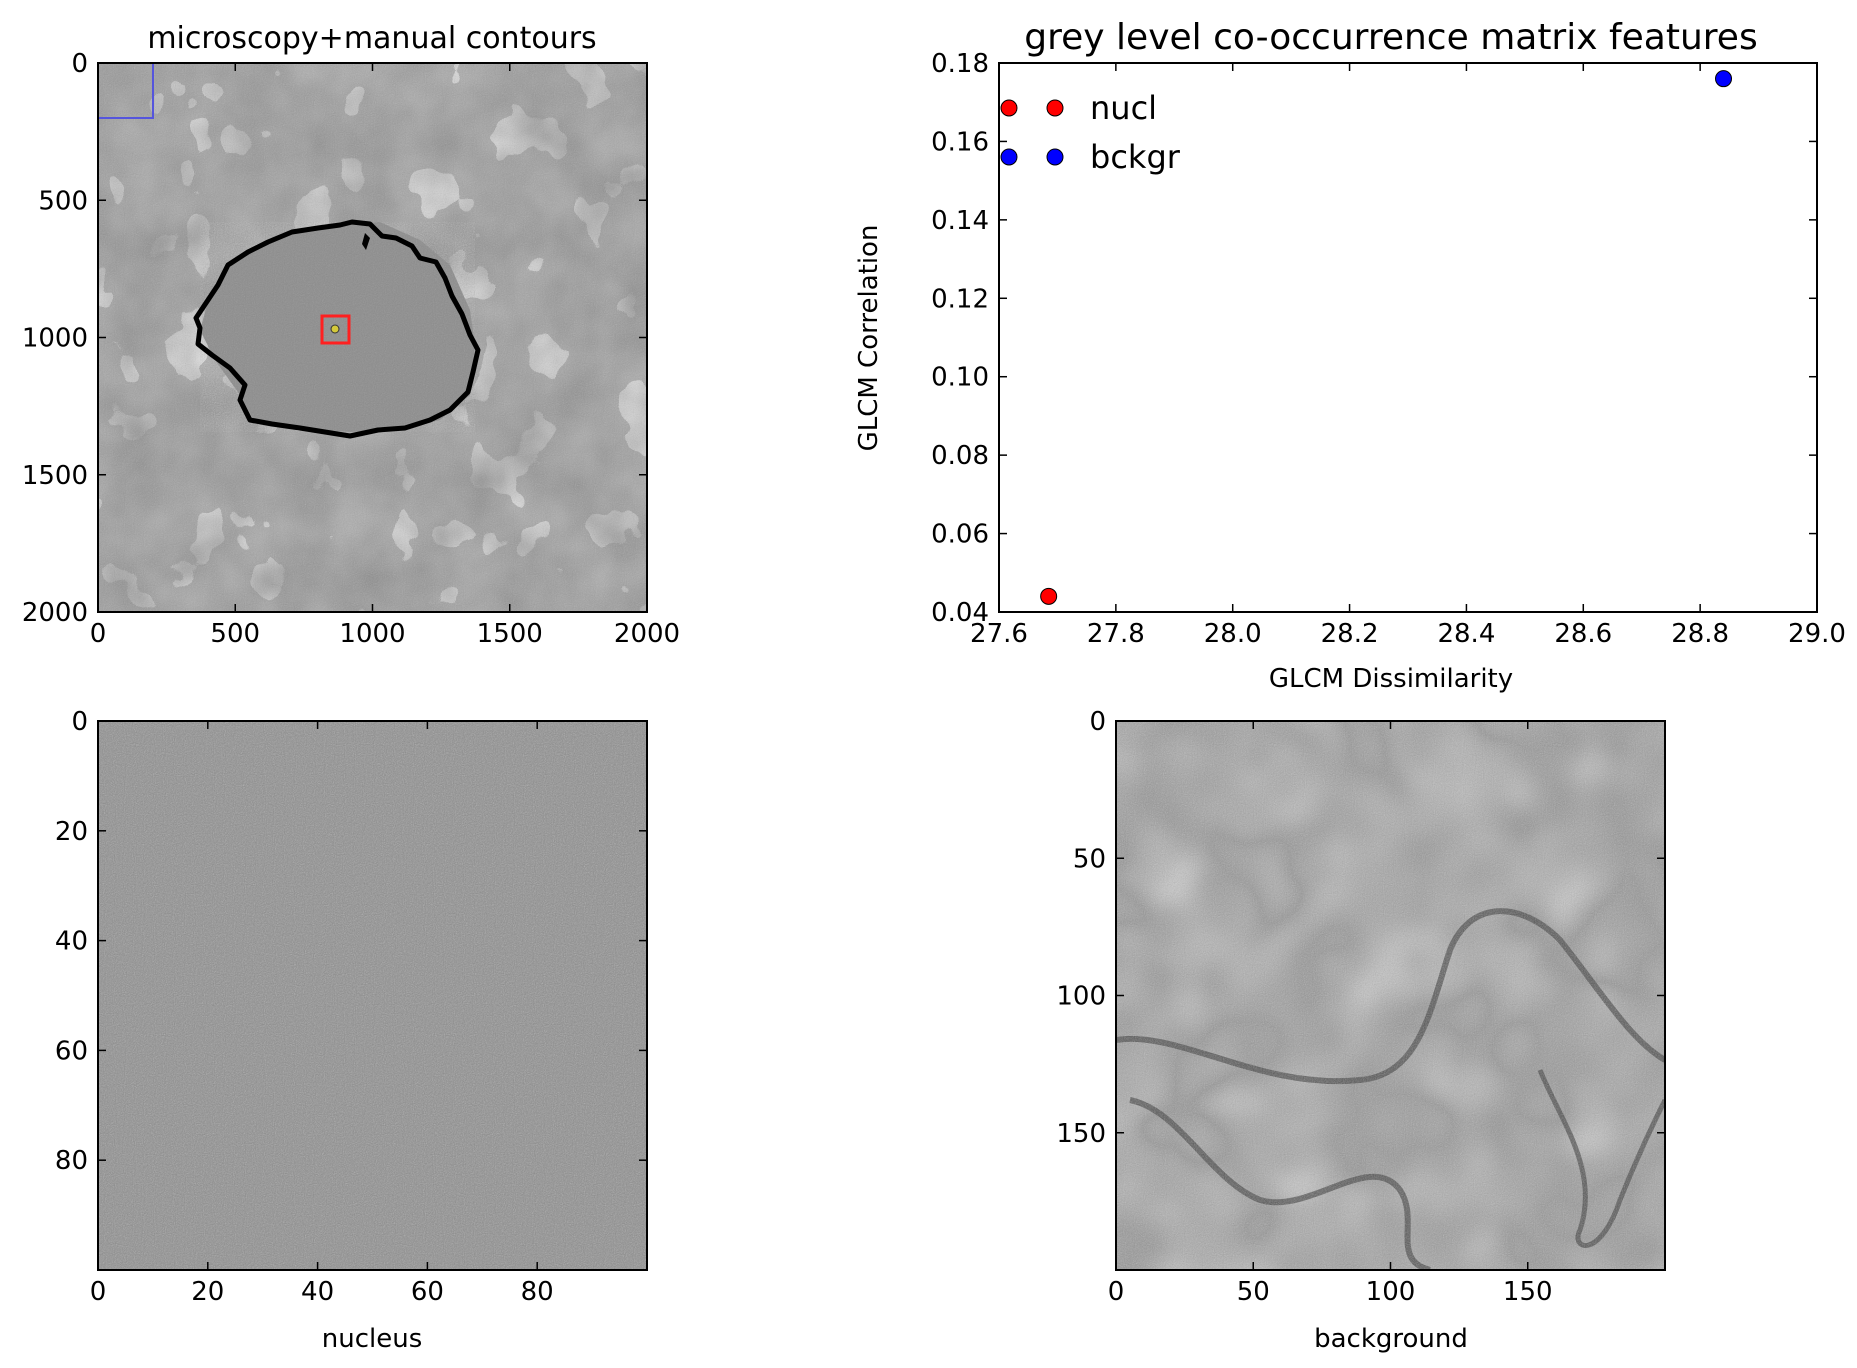 Image resolution: width=1857 pixels, height=1368 pixels. What do you see at coordinates (1391, 1292) in the screenshot?
I see `x-tick-label: 100` at bounding box center [1391, 1292].